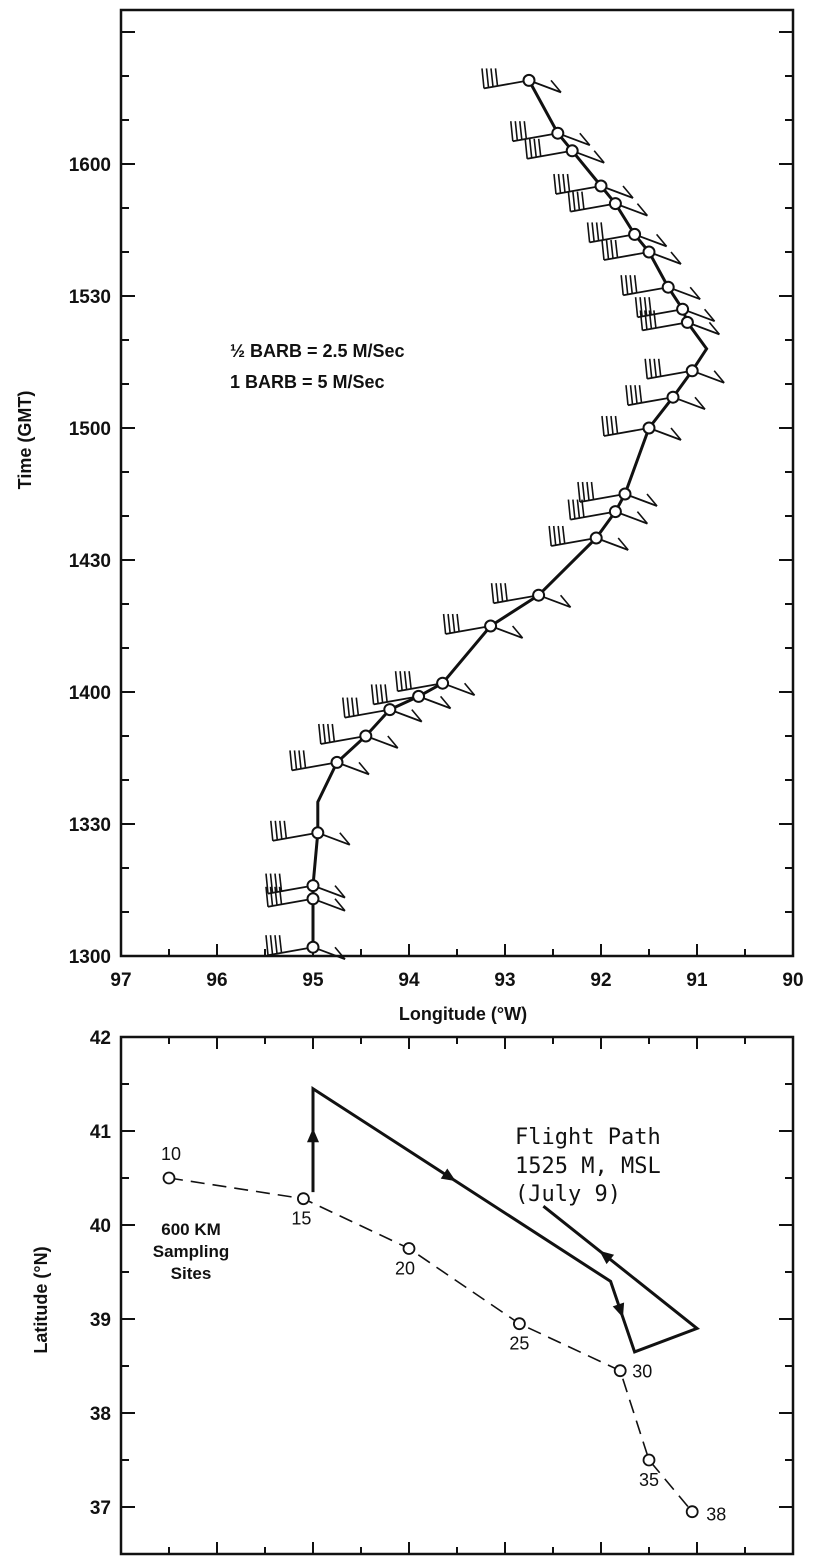 The height and width of the screenshot is (1562, 813). I want to click on sampling-site-label: 30, so click(642, 1372).